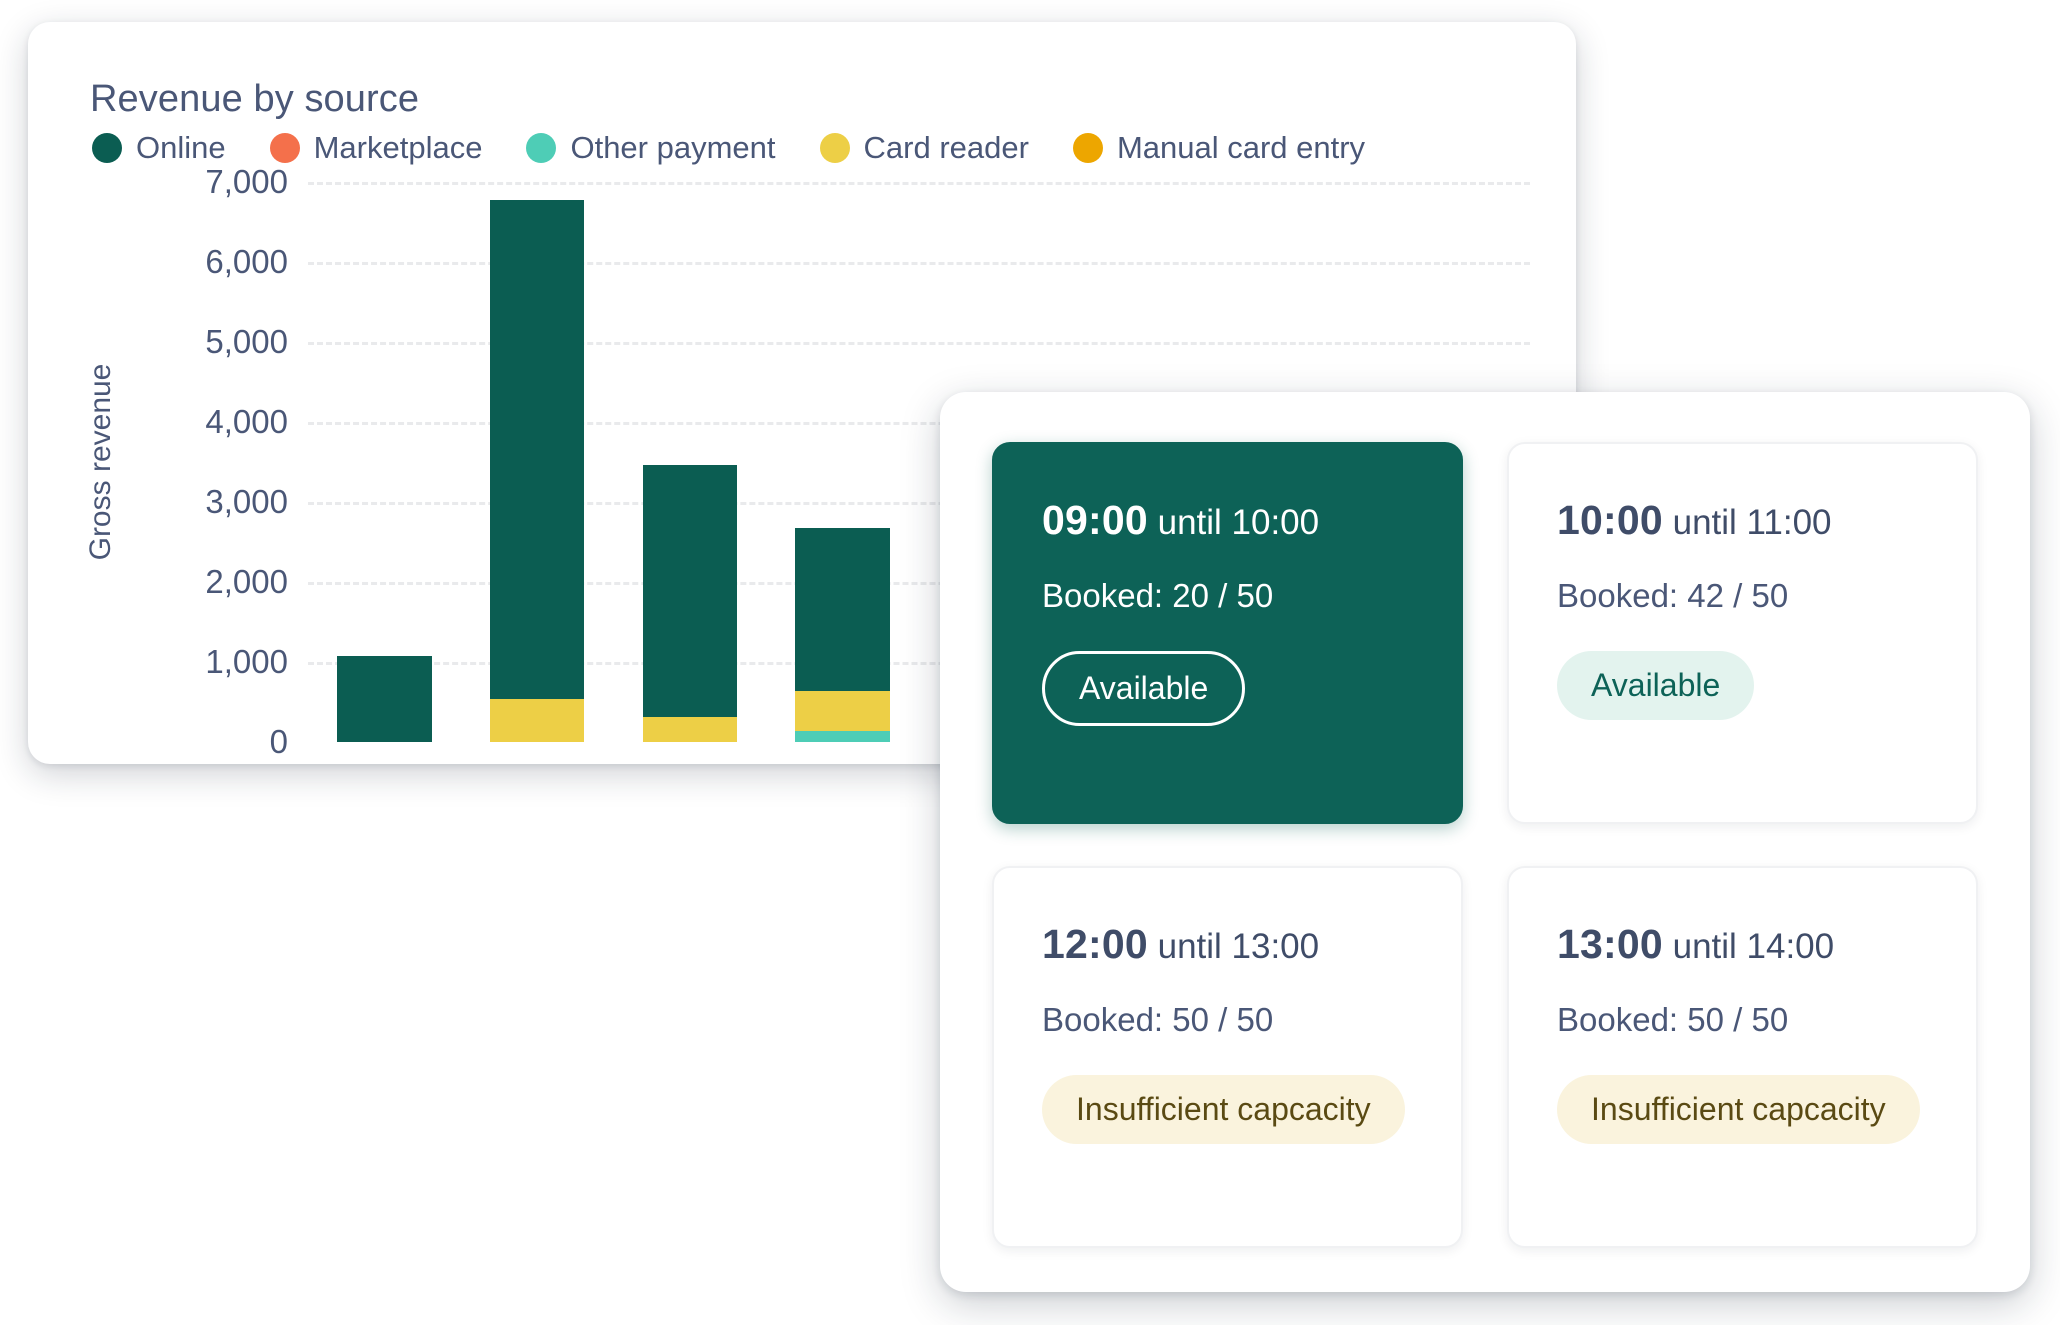  I want to click on legend-item: Manual card entry, so click(1219, 148).